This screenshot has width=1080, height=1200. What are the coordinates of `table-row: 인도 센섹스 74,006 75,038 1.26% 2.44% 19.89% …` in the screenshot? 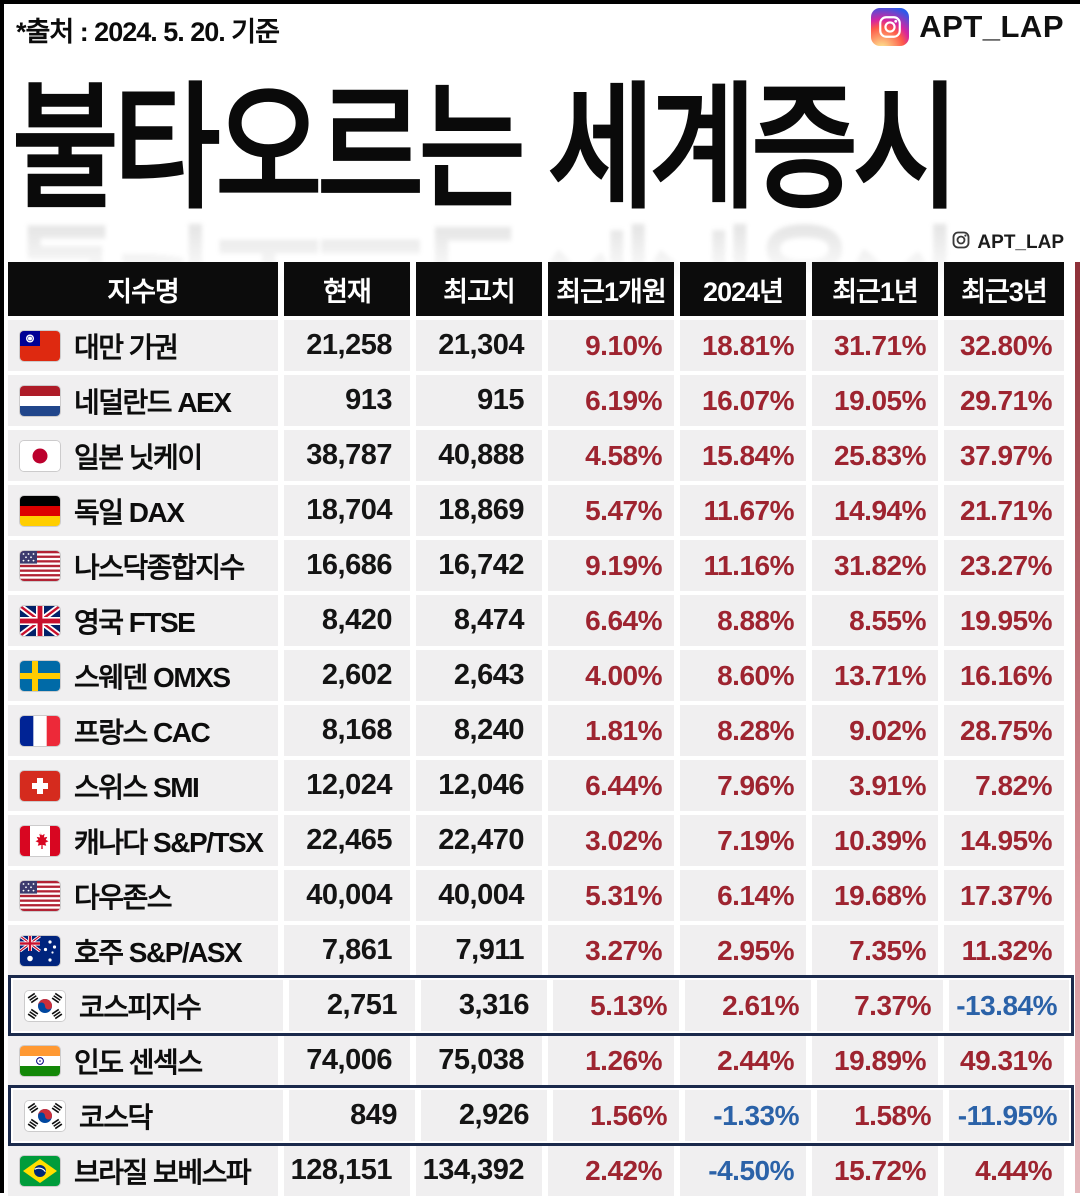 It's located at (541, 1060).